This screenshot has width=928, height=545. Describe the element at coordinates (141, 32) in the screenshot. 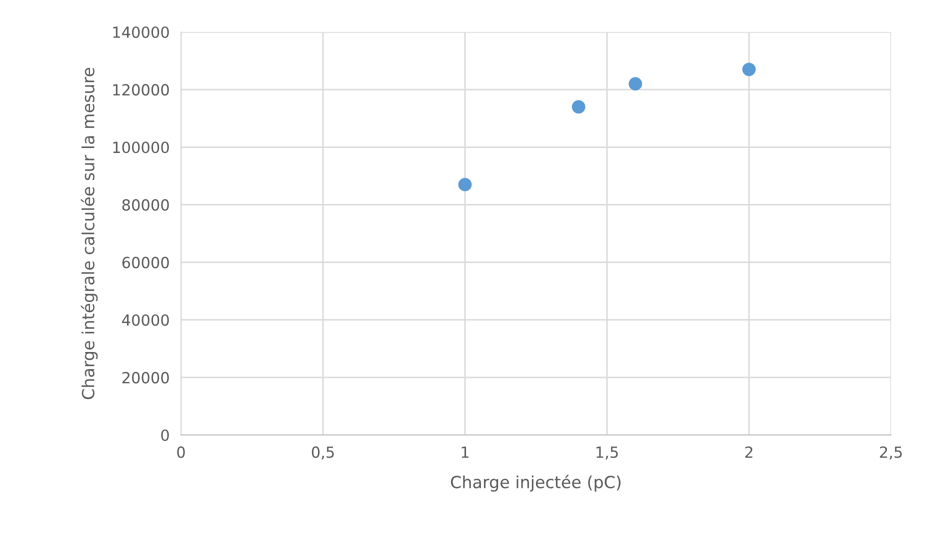

I see `y-tick-label: 140000` at that location.